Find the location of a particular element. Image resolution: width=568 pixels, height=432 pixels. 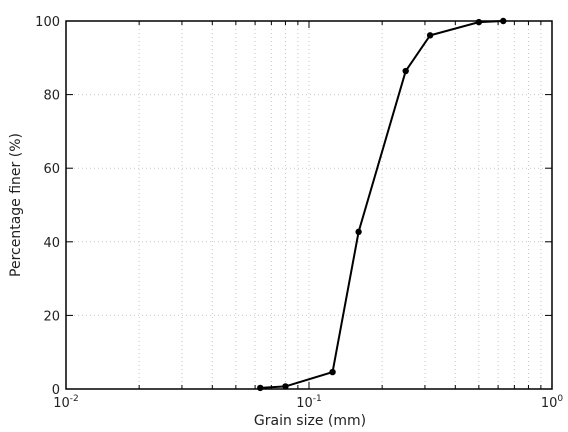

x-tick-label: 10⁻² is located at coordinates (66, 402).